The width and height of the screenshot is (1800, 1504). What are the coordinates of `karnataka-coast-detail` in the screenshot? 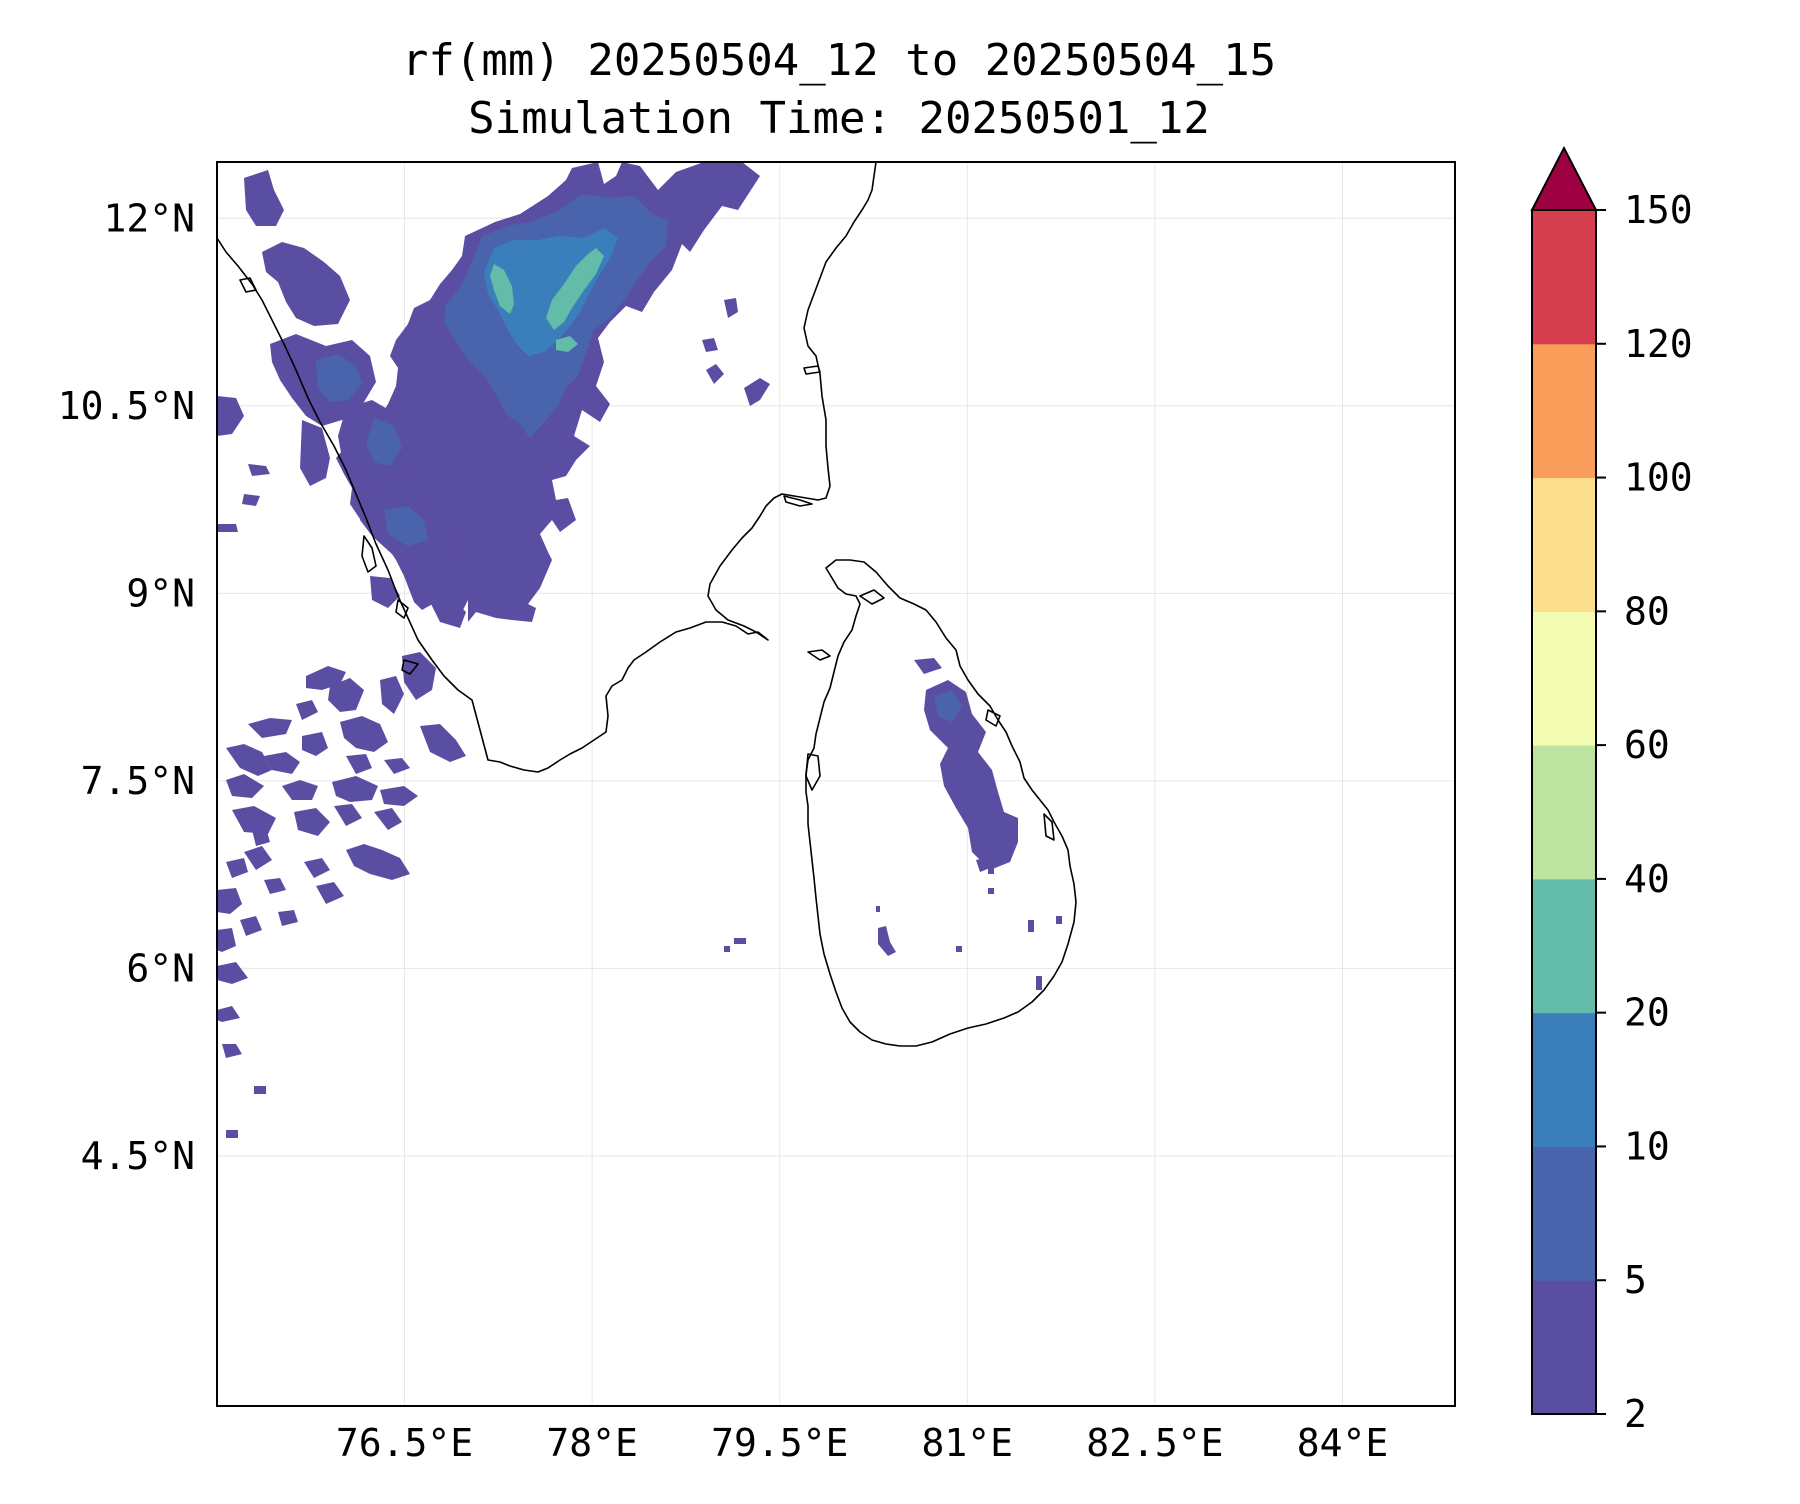 It's located at (248, 285).